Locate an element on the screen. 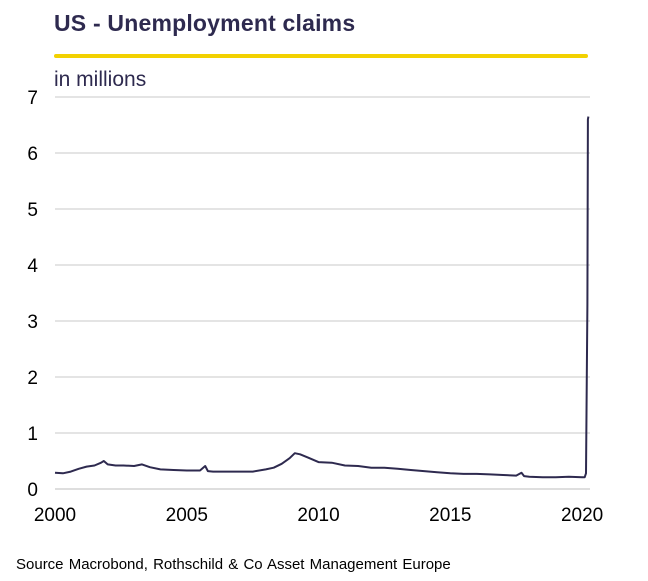 This screenshot has width=648, height=581. y-tick-label: 6 is located at coordinates (32, 154).